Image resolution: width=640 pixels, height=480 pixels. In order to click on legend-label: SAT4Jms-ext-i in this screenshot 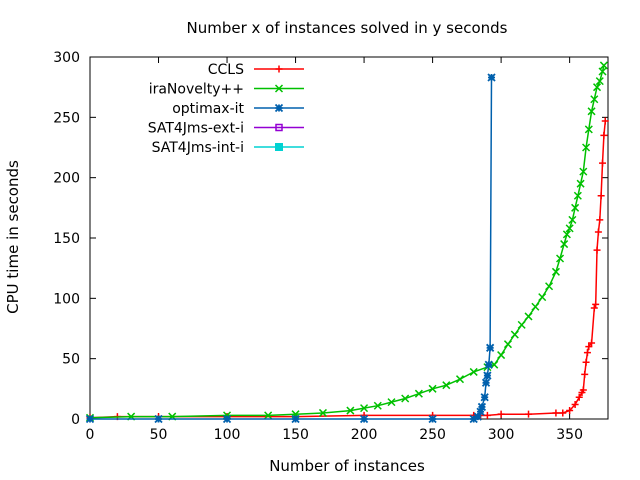, I will do `click(196, 129)`.